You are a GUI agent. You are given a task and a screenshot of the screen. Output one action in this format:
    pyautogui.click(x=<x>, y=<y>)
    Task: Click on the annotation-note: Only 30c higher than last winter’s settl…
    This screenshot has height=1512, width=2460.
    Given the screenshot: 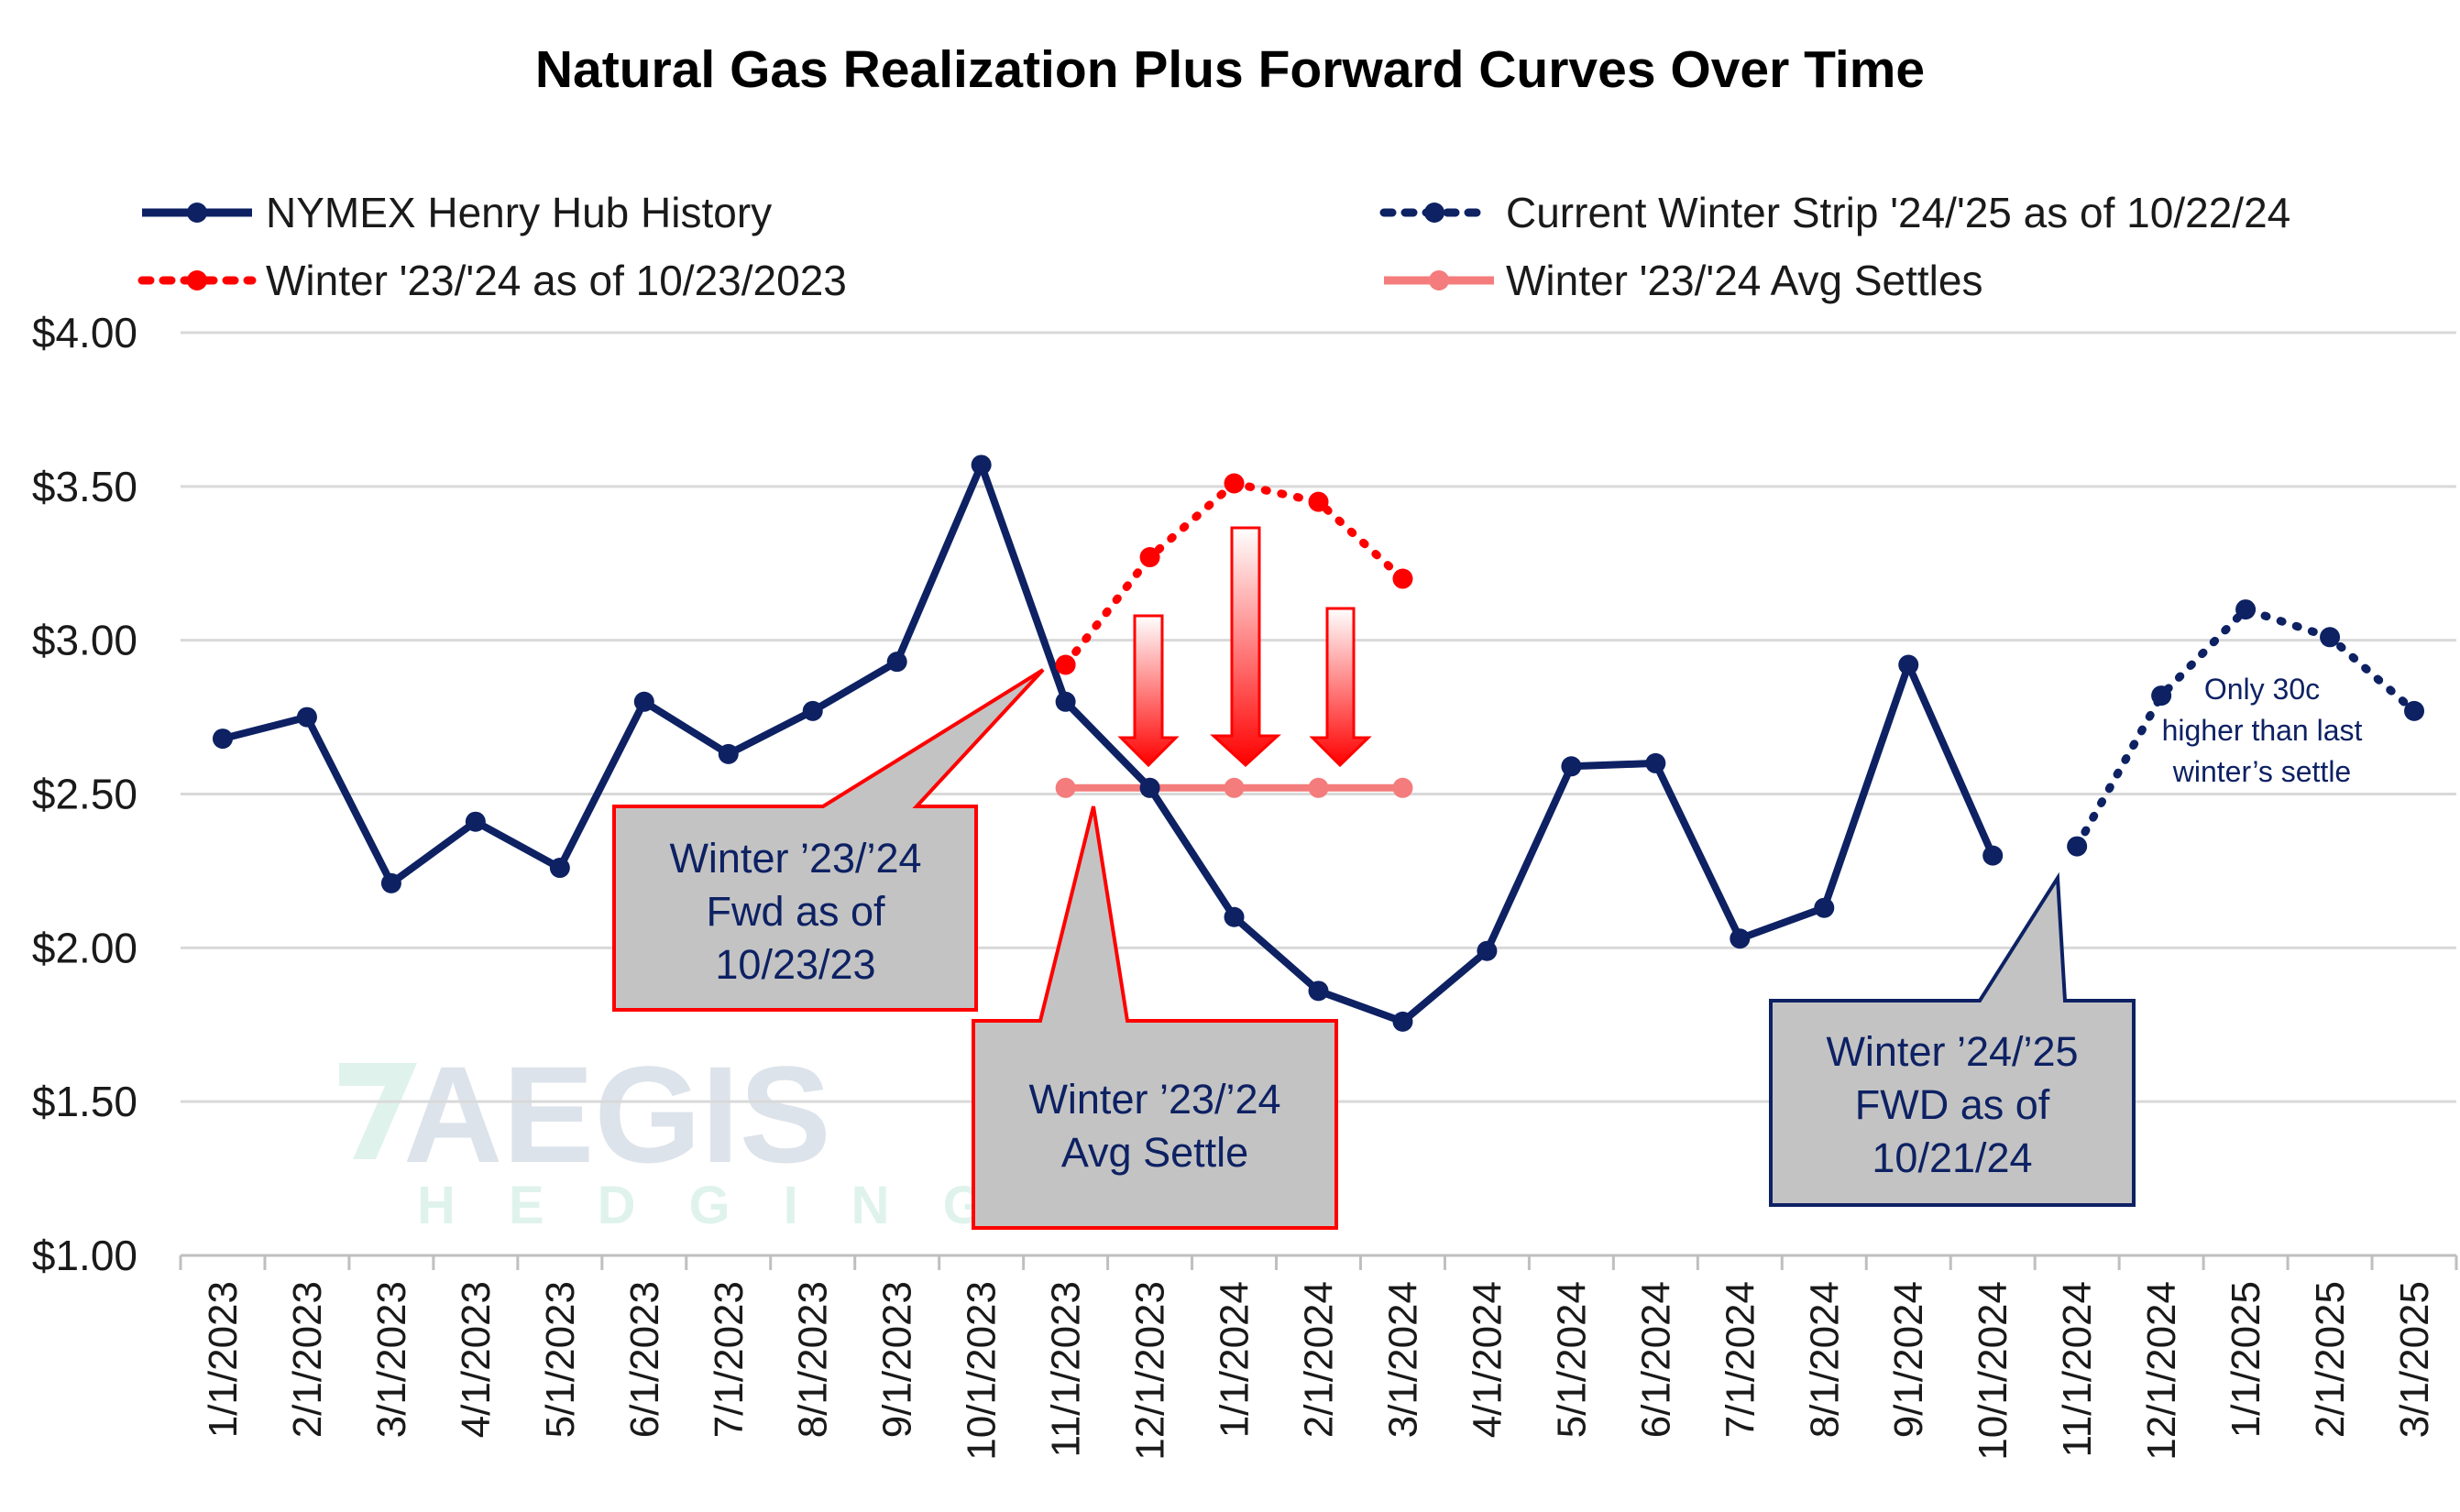 What is the action you would take?
    pyautogui.click(x=2262, y=730)
    